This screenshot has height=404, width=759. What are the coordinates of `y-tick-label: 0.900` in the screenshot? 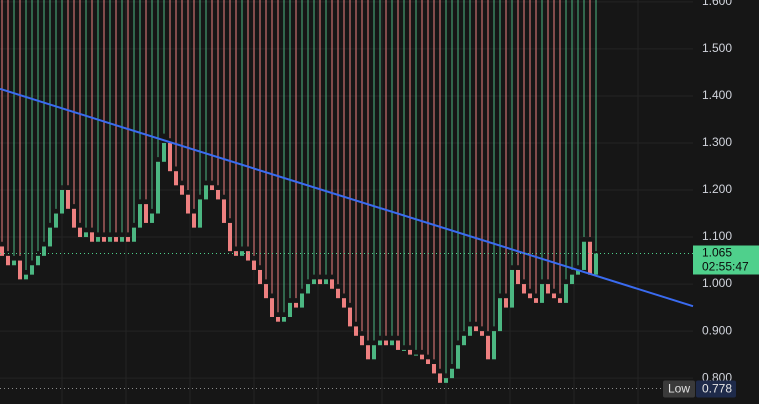 It's located at (717, 330).